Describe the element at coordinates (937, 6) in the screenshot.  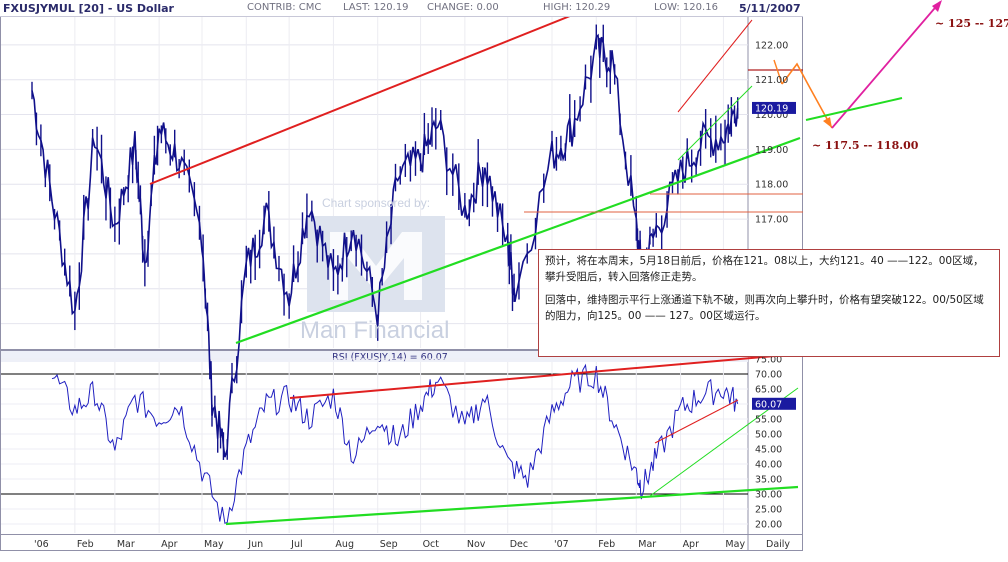
I see `projection-up-arrowhead` at that location.